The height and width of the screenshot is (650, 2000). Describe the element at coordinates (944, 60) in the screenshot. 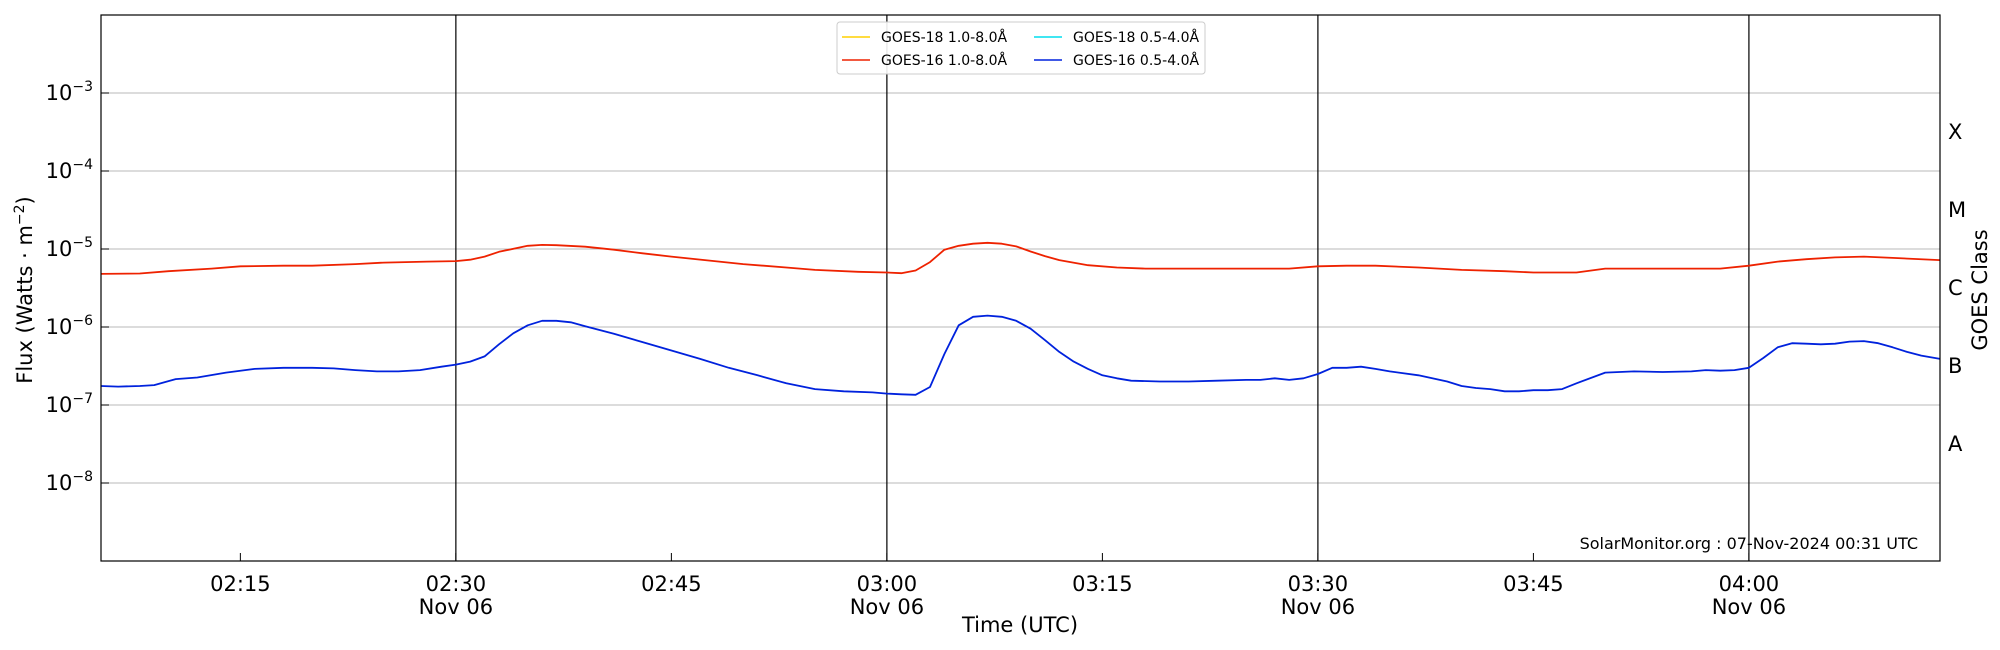

I see `legend-label-goes16-long: GOES-16 1.0-8.0Å` at that location.